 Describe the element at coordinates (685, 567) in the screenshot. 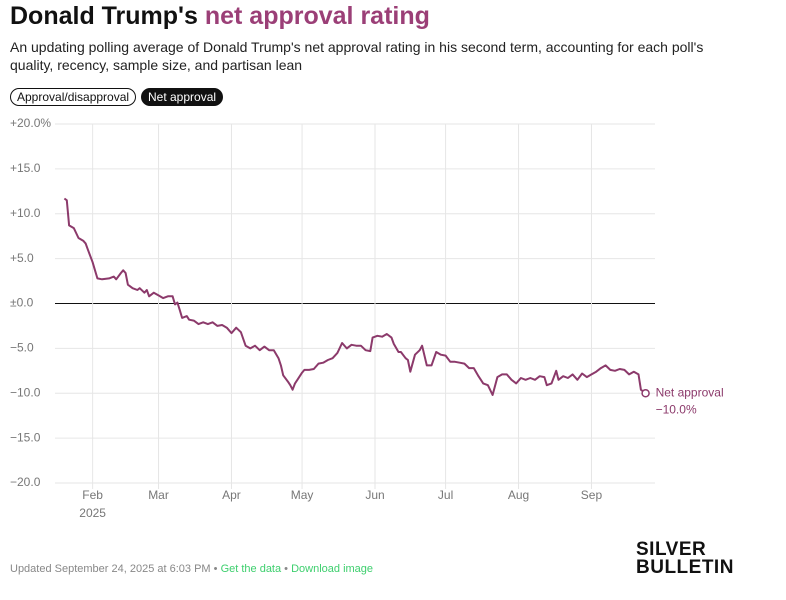

I see `logo-line: BULLETIN` at that location.